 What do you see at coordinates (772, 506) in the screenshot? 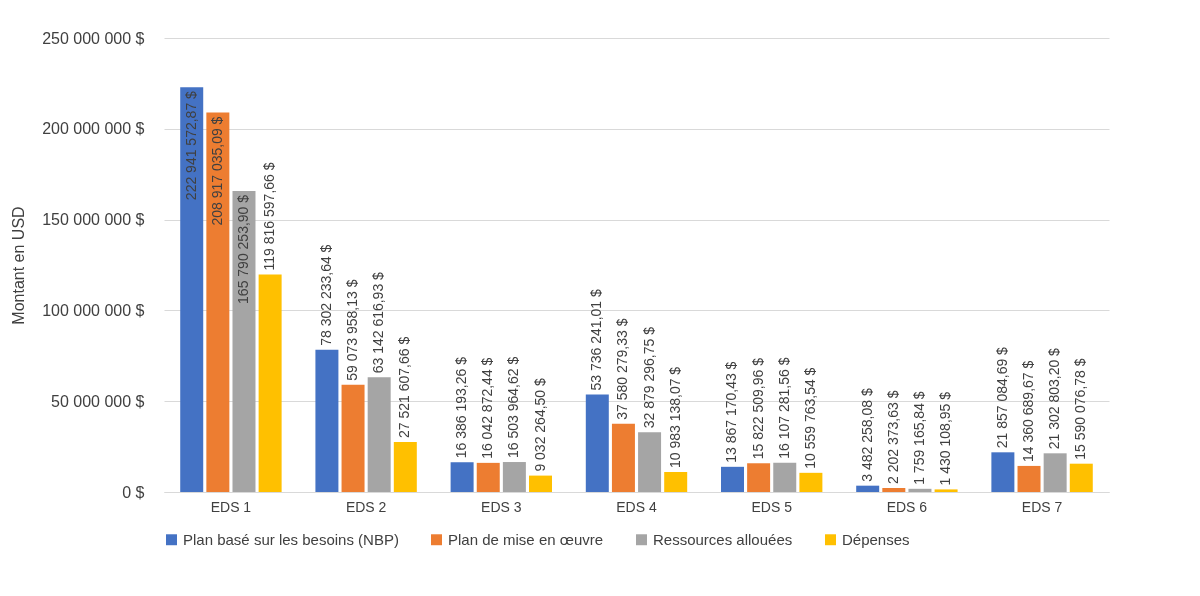
I see `x-tick-label: EDS 5` at bounding box center [772, 506].